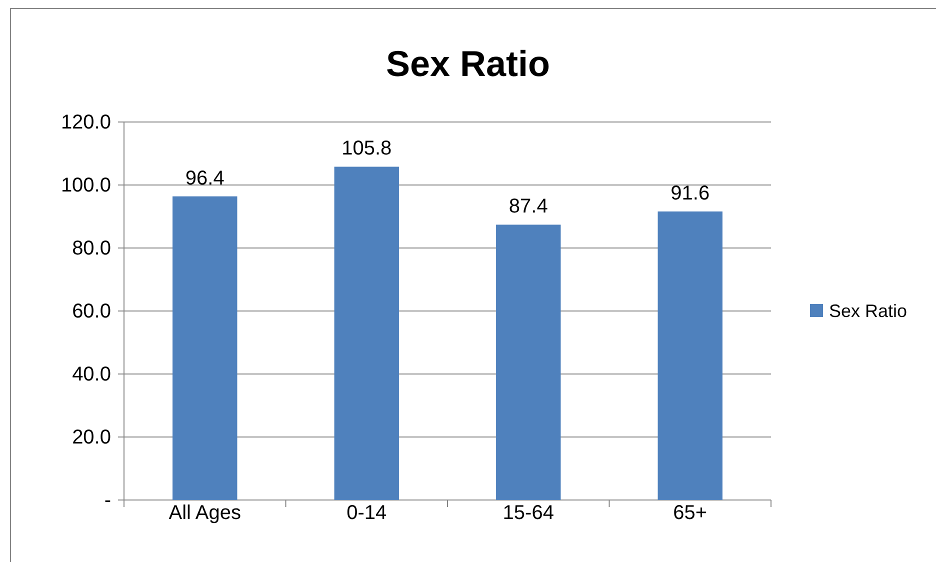  Describe the element at coordinates (85, 185) in the screenshot. I see `y-tick-label: 100.0` at that location.